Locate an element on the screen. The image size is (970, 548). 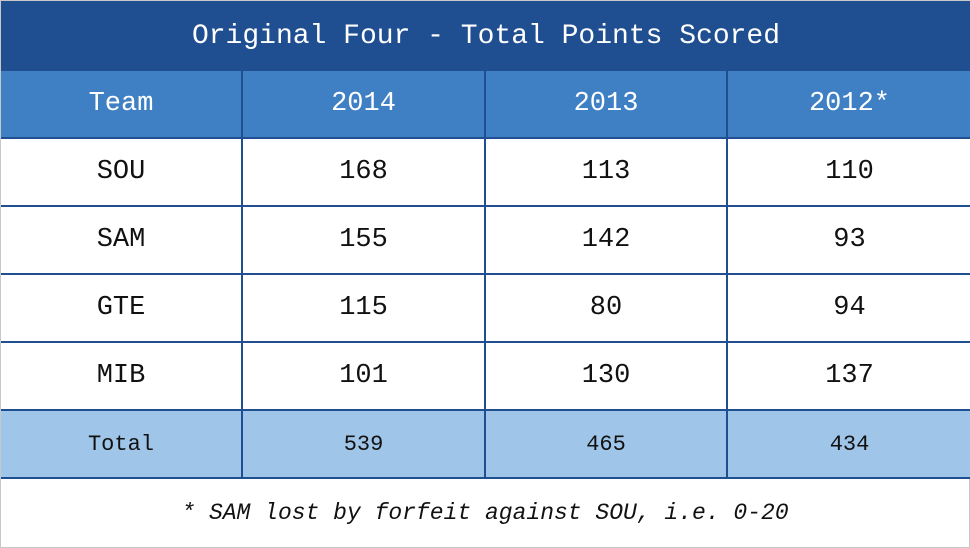
total-cell: 434 is located at coordinates (849, 445).